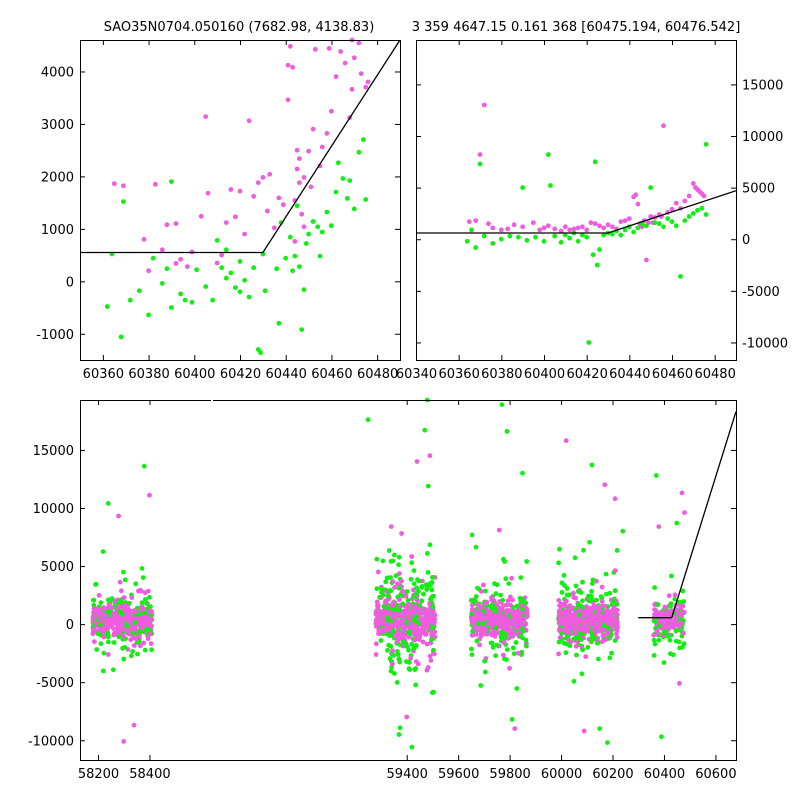  What do you see at coordinates (664, 774) in the screenshot?
I see `x-tick-label: 60400` at bounding box center [664, 774].